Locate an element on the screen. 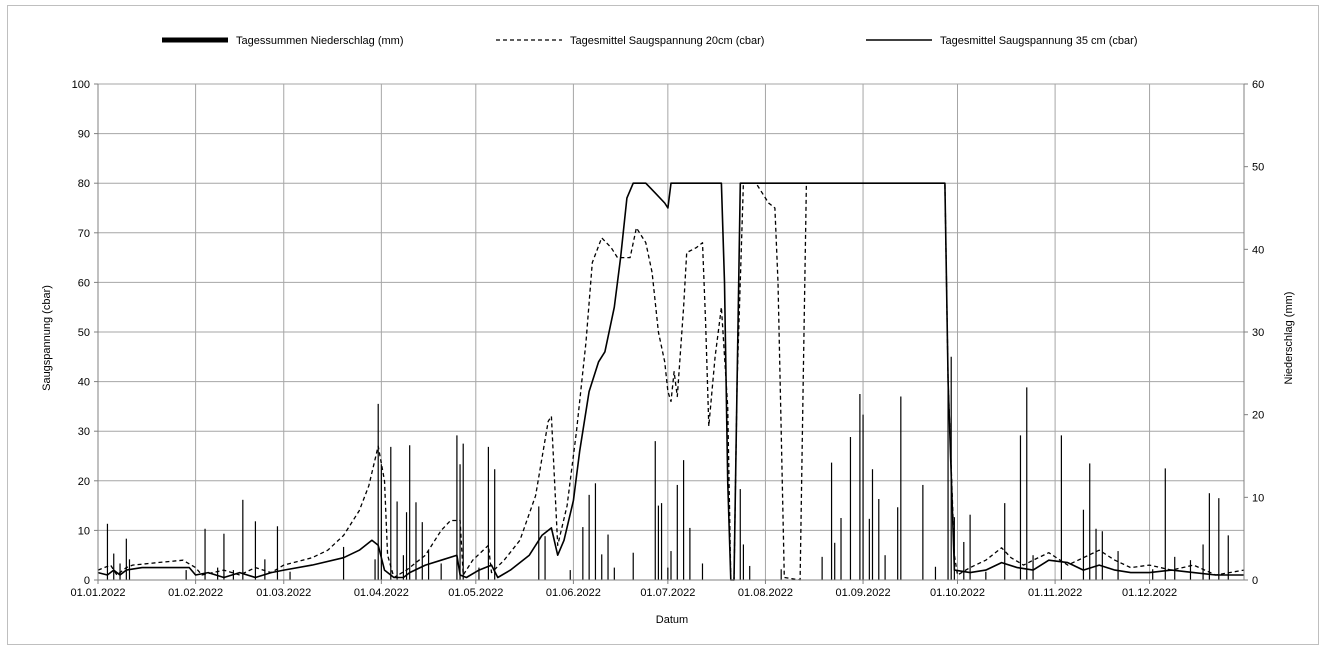  x-tick-label: 01.07.2022 is located at coordinates (667, 593).